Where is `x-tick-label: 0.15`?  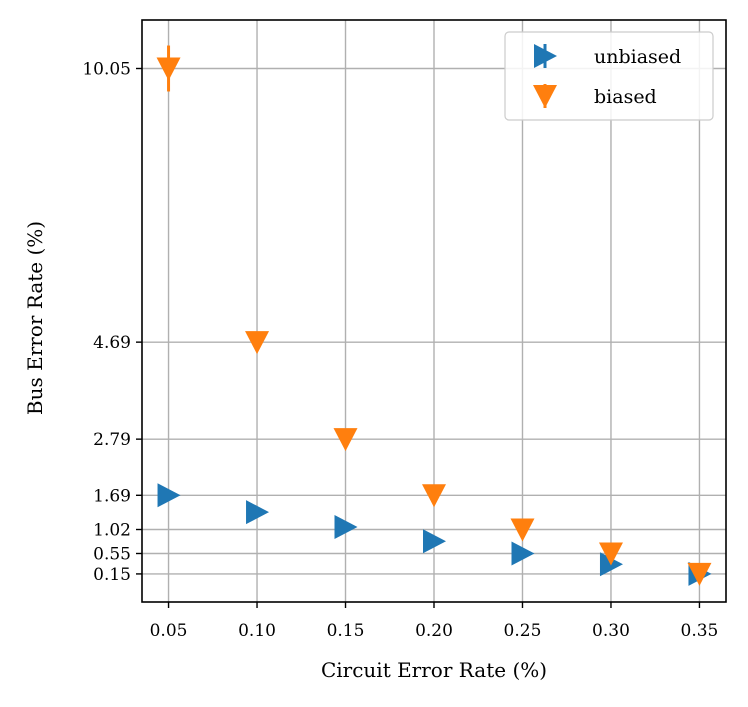 x-tick-label: 0.15 is located at coordinates (346, 631).